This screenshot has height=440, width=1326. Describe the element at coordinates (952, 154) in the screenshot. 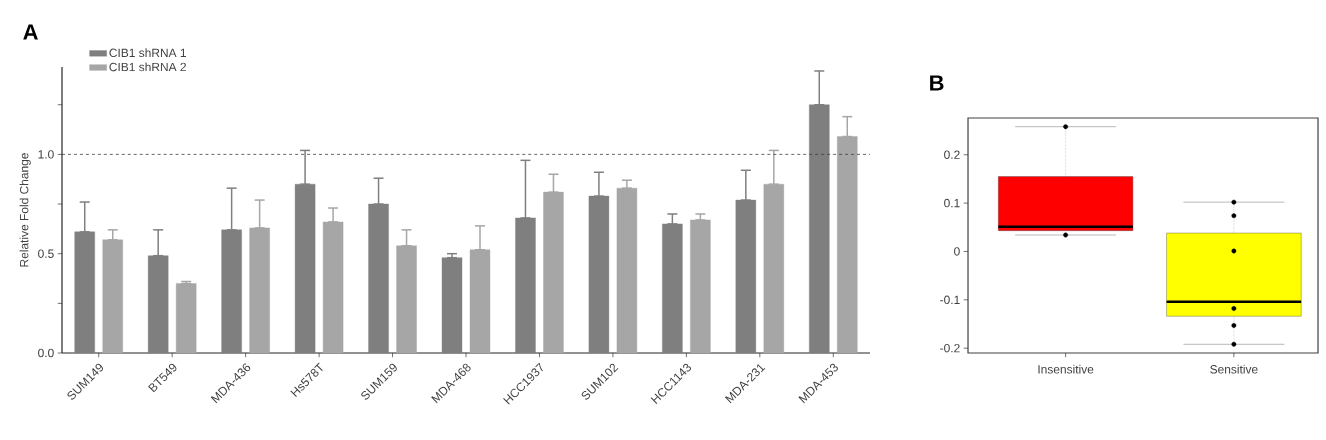

I see `y-tick-label: 0.2` at that location.